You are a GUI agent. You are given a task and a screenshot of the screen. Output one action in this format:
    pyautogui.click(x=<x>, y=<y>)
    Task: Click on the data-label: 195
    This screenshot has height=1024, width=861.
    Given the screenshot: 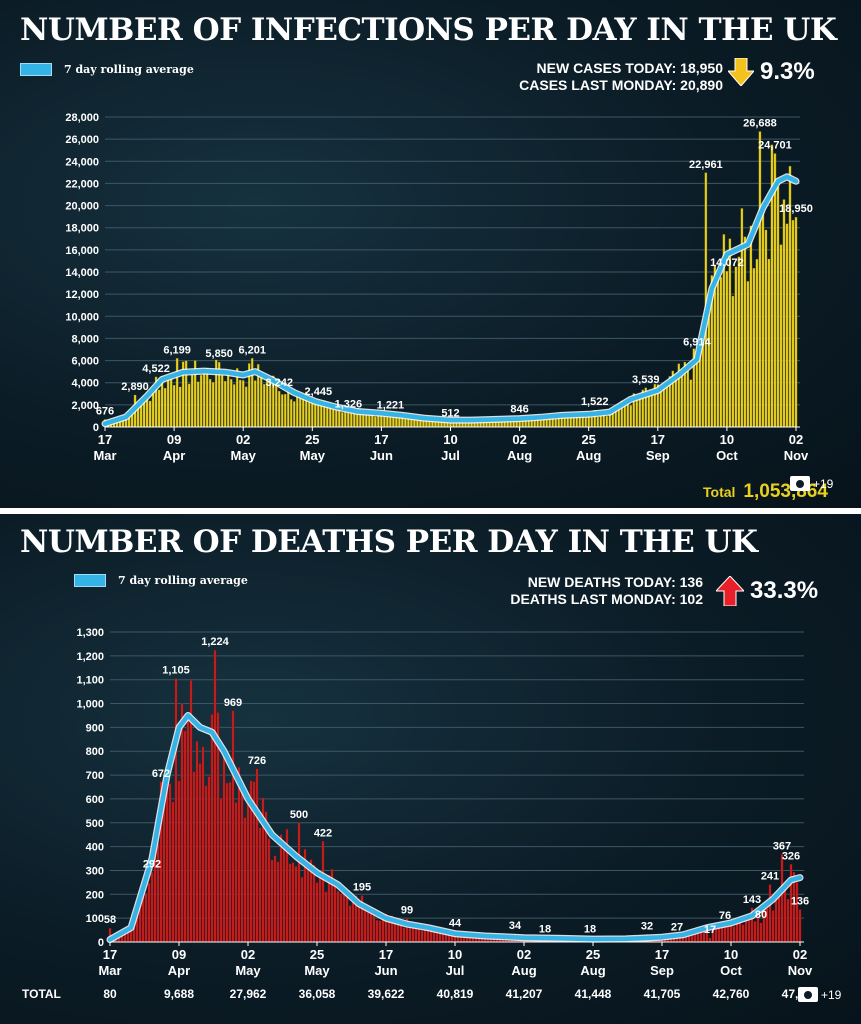 What is the action you would take?
    pyautogui.click(x=362, y=888)
    